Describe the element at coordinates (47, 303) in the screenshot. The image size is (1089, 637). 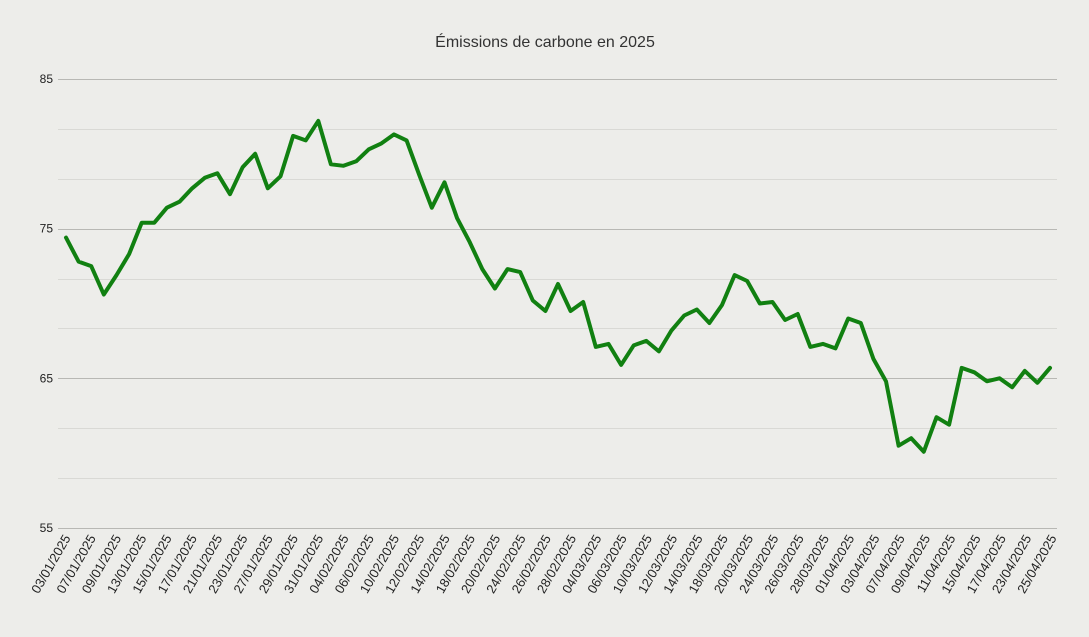
I see `y-axis-ticks: 55 65 75 85` at that location.